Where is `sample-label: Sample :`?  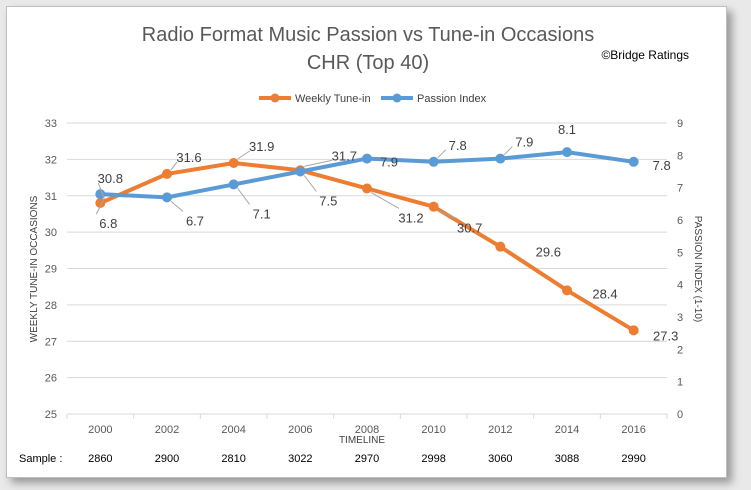 sample-label: Sample : is located at coordinates (40, 459).